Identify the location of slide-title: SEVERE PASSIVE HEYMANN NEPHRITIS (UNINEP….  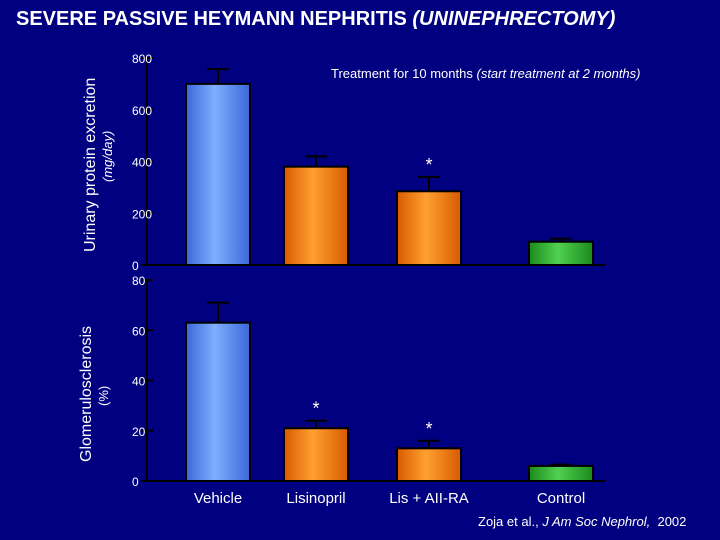
(315, 19).